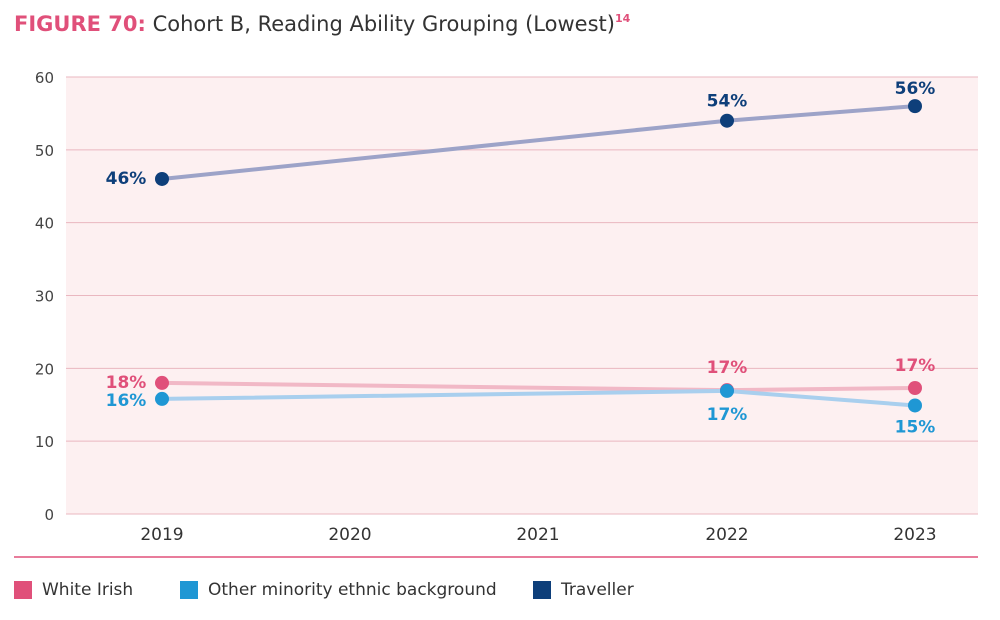  I want to click on y-tick-label-20: 20, so click(44, 369).